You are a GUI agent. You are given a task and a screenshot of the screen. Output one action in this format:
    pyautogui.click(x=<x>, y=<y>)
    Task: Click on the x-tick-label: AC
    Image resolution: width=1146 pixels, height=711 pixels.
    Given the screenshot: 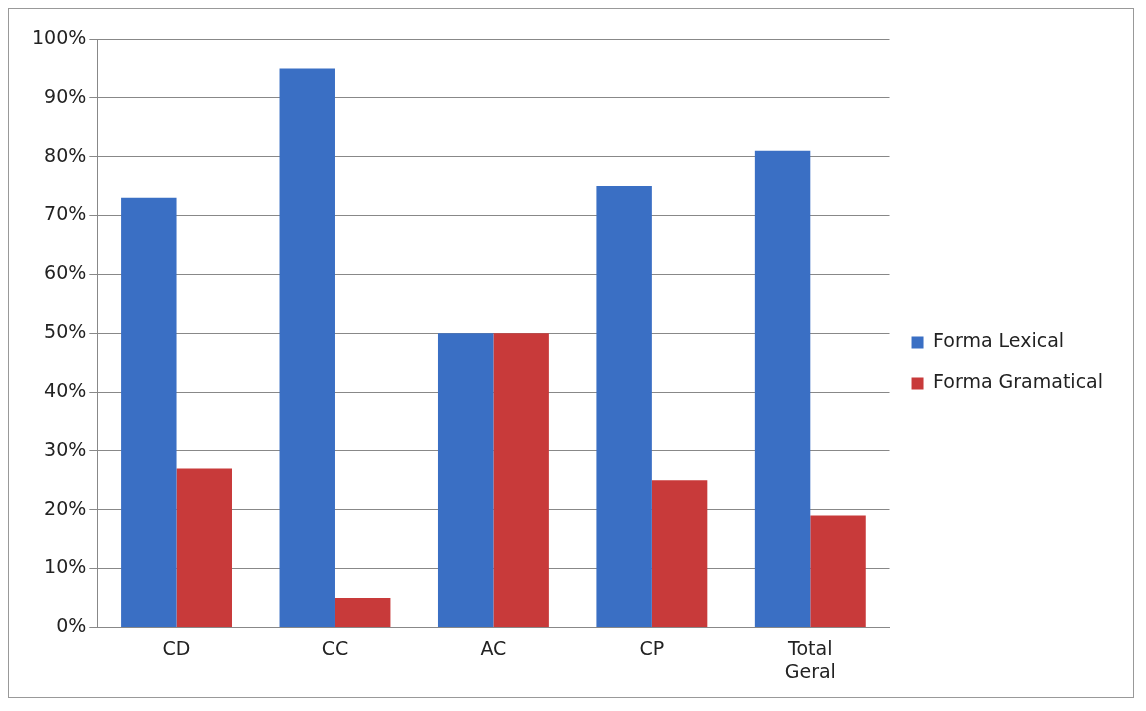 What is the action you would take?
    pyautogui.click(x=493, y=647)
    